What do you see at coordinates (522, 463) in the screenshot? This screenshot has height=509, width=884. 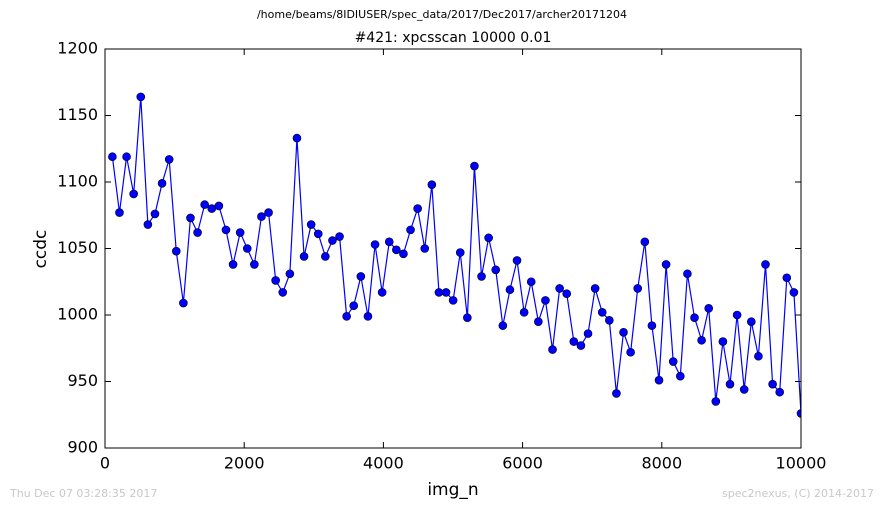 I see `x-tick-label: 6000` at bounding box center [522, 463].